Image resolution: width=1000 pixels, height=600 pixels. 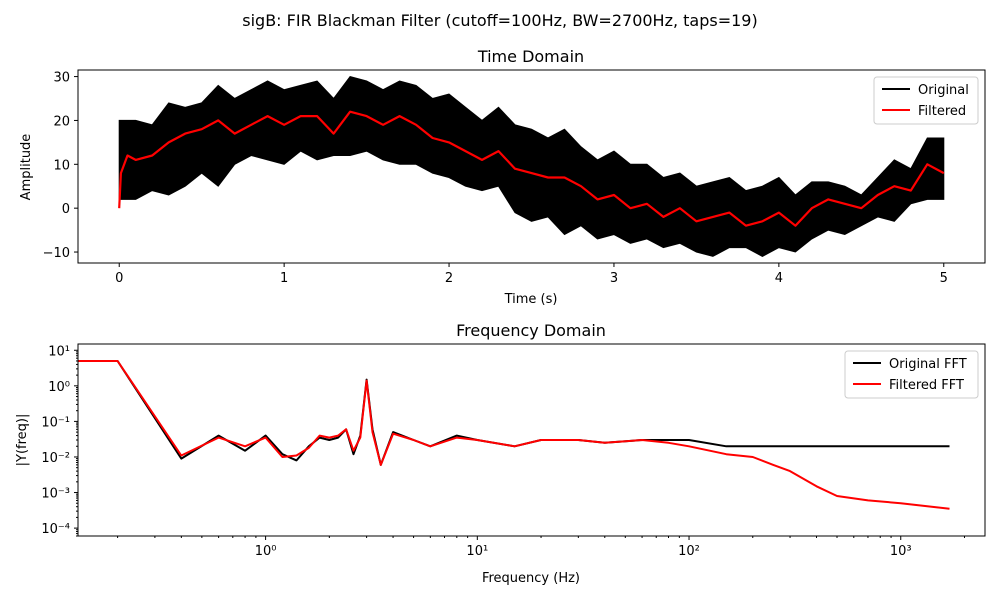 What do you see at coordinates (477, 551) in the screenshot?
I see `x-tick-label: 10¹` at bounding box center [477, 551].